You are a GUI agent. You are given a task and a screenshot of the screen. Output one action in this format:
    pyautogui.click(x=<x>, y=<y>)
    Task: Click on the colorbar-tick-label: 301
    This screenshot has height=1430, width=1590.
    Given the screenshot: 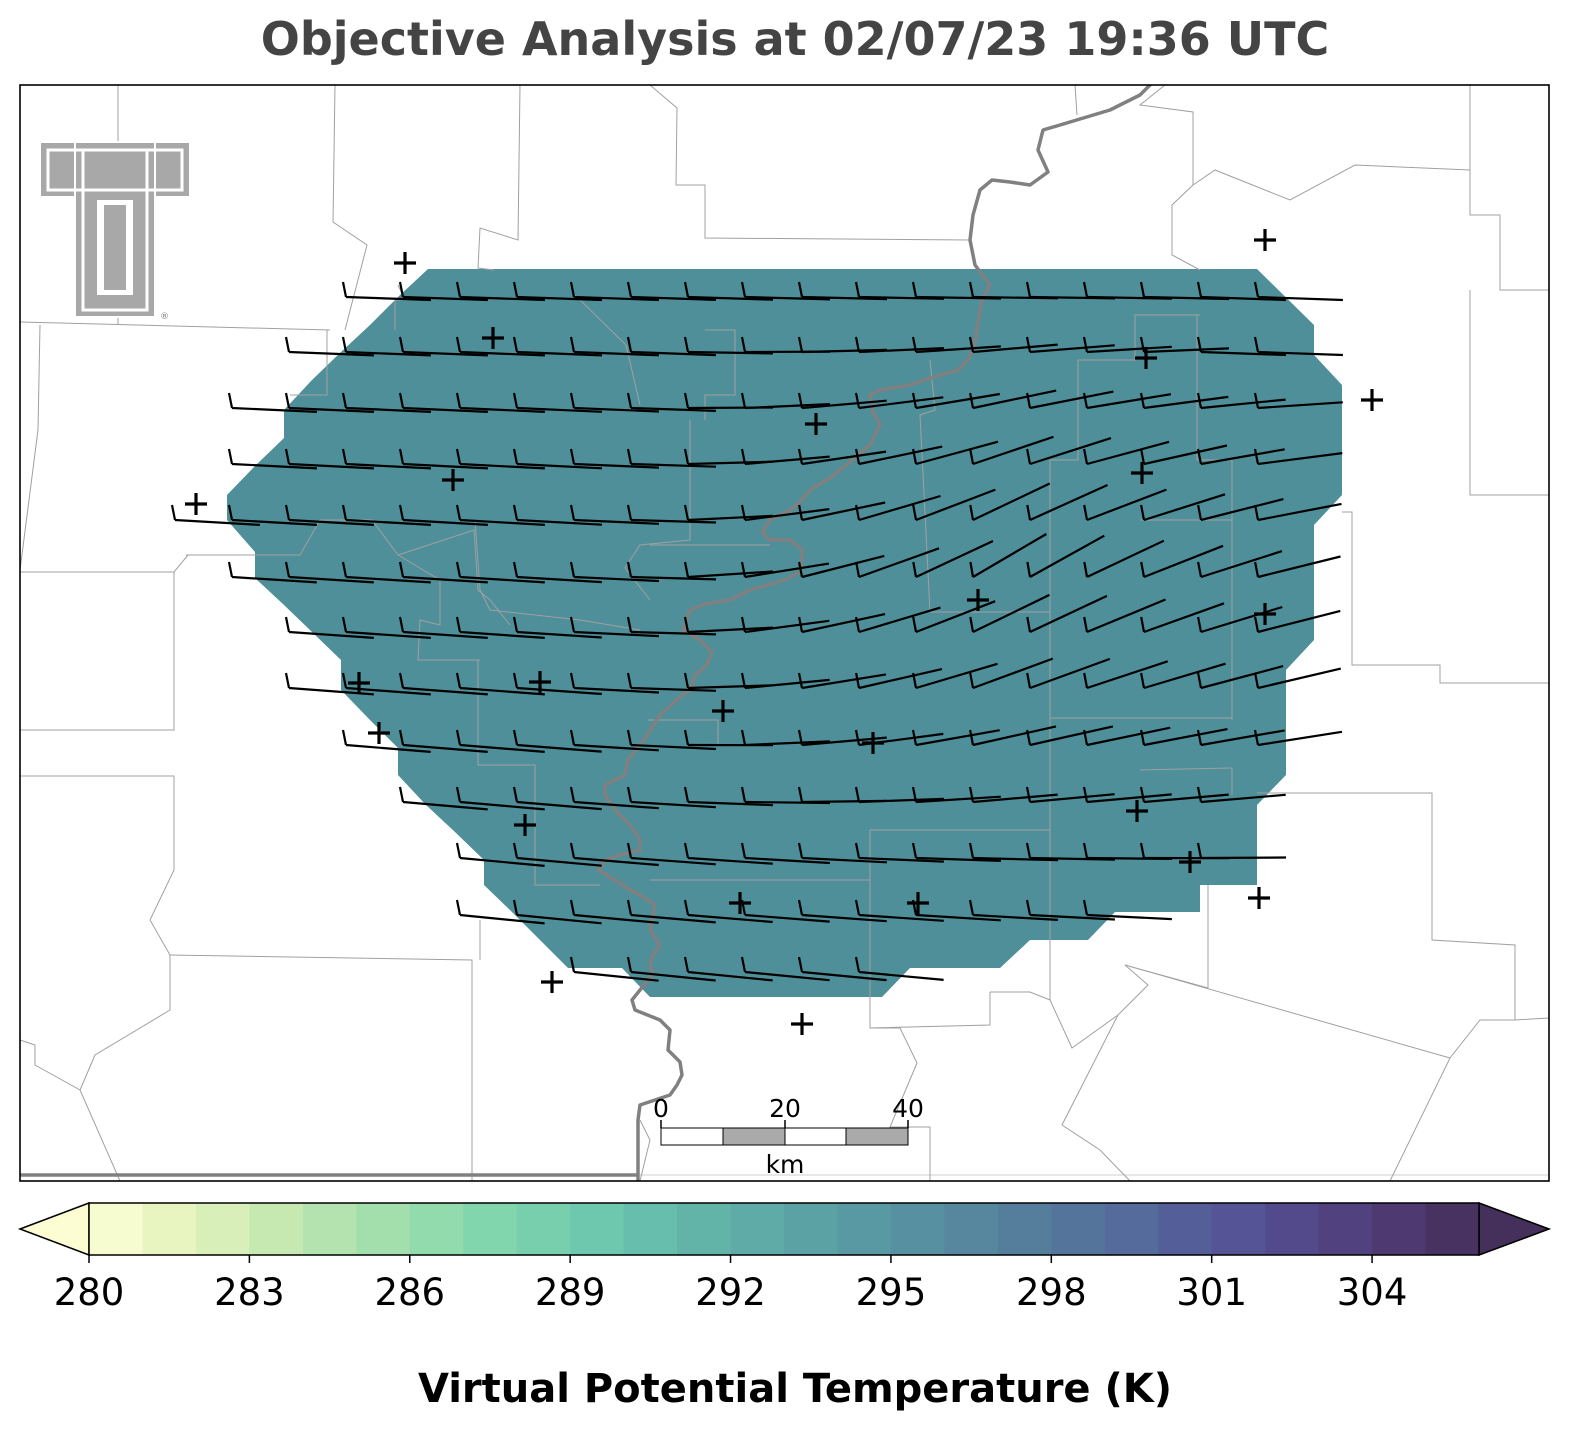 What is the action you would take?
    pyautogui.click(x=1211, y=1292)
    